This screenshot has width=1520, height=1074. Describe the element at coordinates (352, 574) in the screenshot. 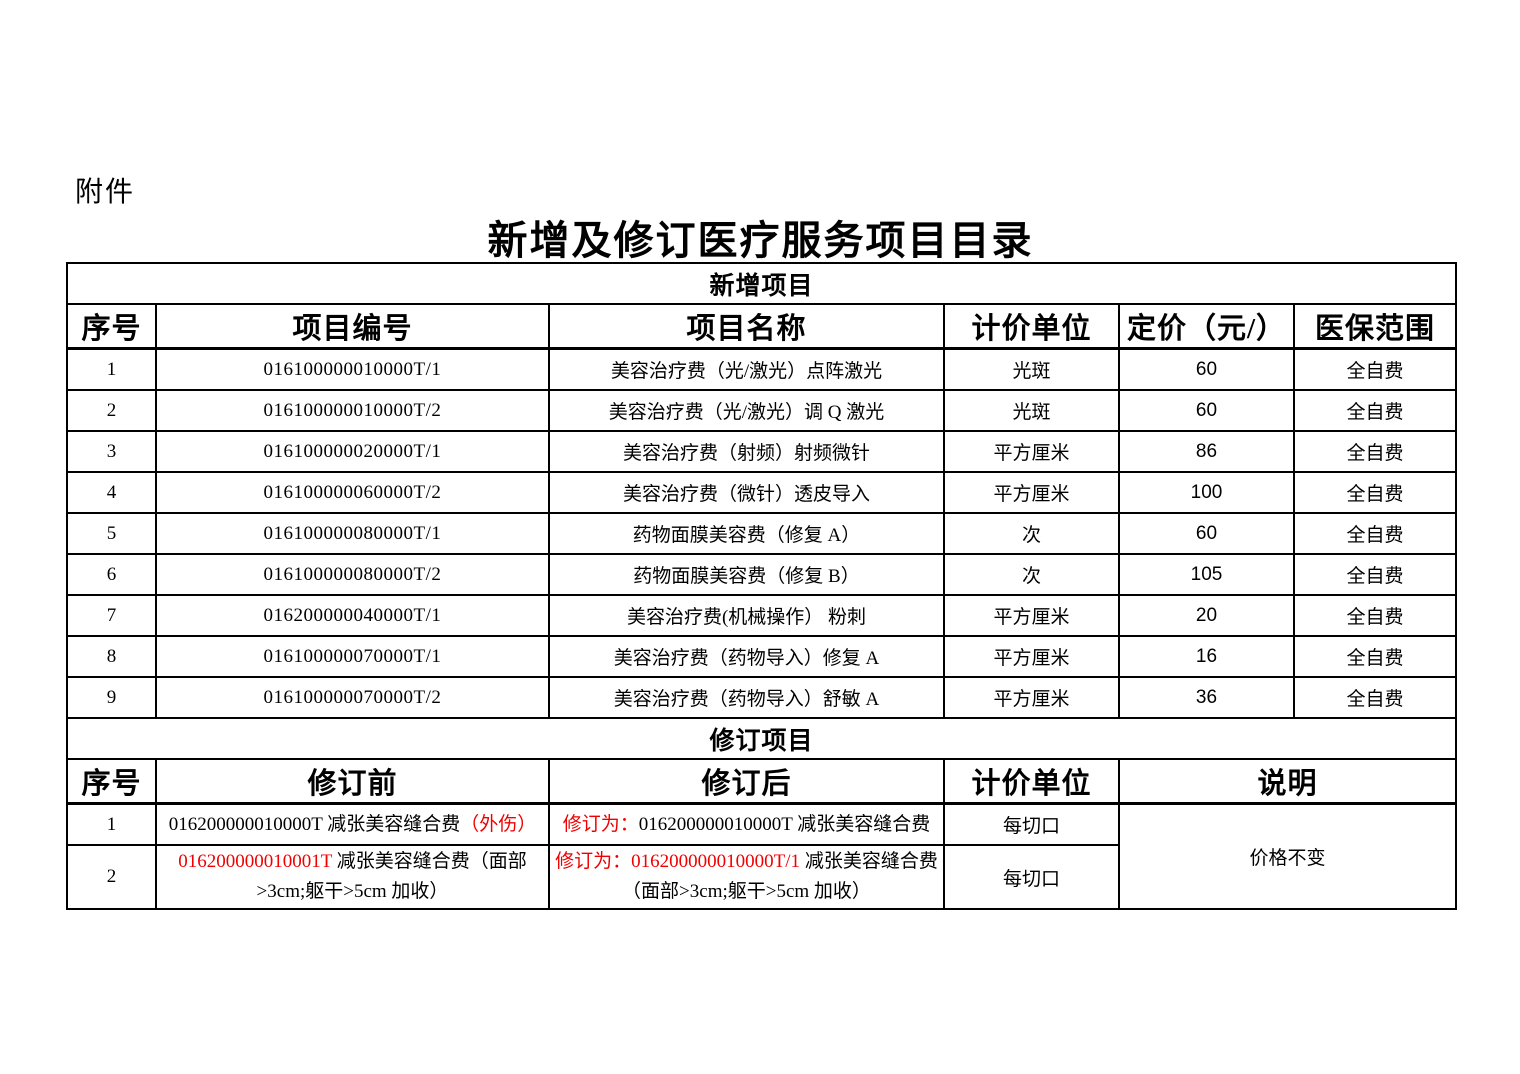

I see `cell-code: 016100000080000T/2` at that location.